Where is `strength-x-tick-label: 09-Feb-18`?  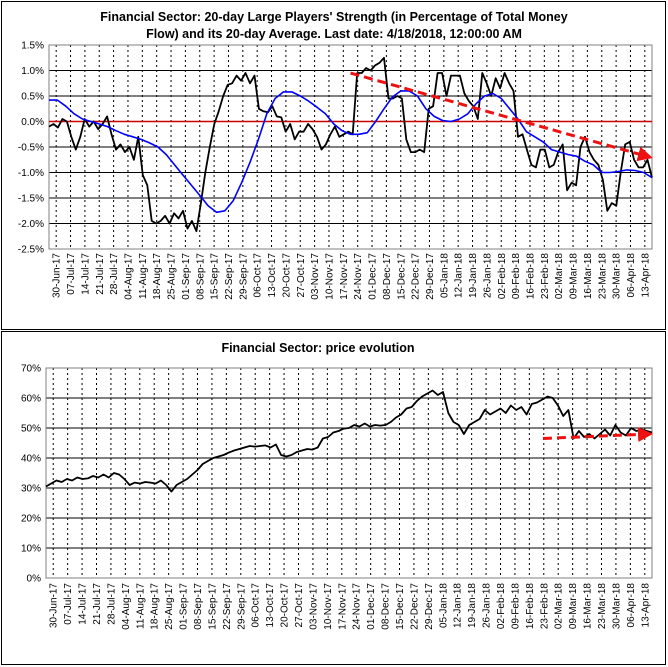 strength-x-tick-label: 09-Feb-18 is located at coordinates (516, 276).